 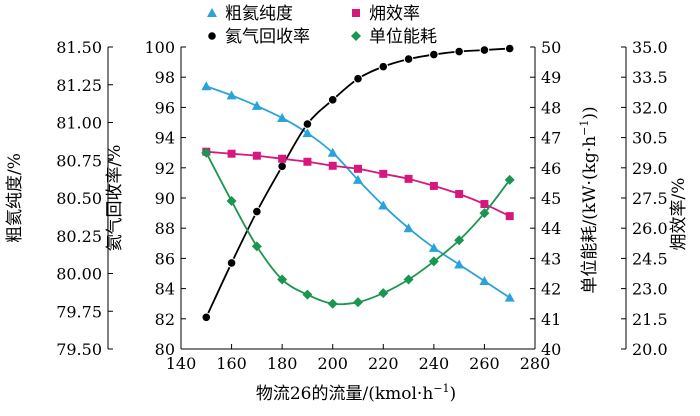 I want to click on legend-marker-exergy, so click(x=356, y=13).